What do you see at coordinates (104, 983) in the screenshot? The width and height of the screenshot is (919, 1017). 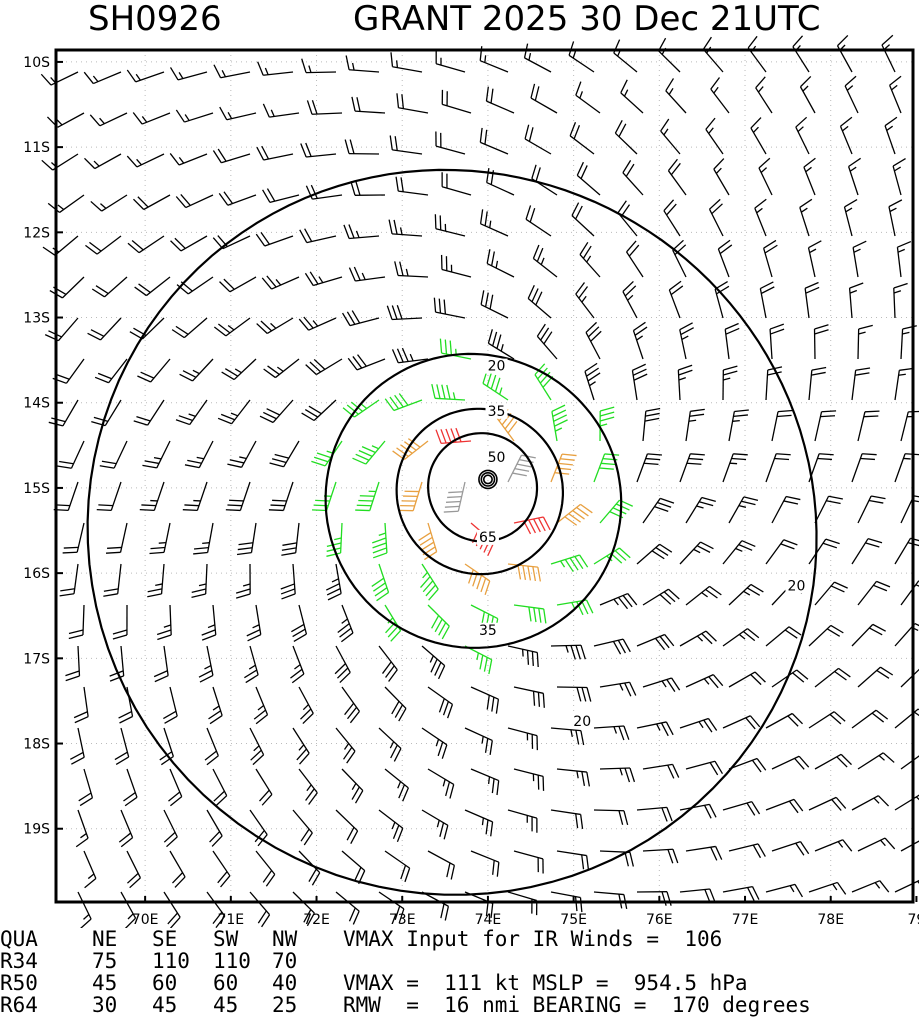 I see `table-cell: 45` at bounding box center [104, 983].